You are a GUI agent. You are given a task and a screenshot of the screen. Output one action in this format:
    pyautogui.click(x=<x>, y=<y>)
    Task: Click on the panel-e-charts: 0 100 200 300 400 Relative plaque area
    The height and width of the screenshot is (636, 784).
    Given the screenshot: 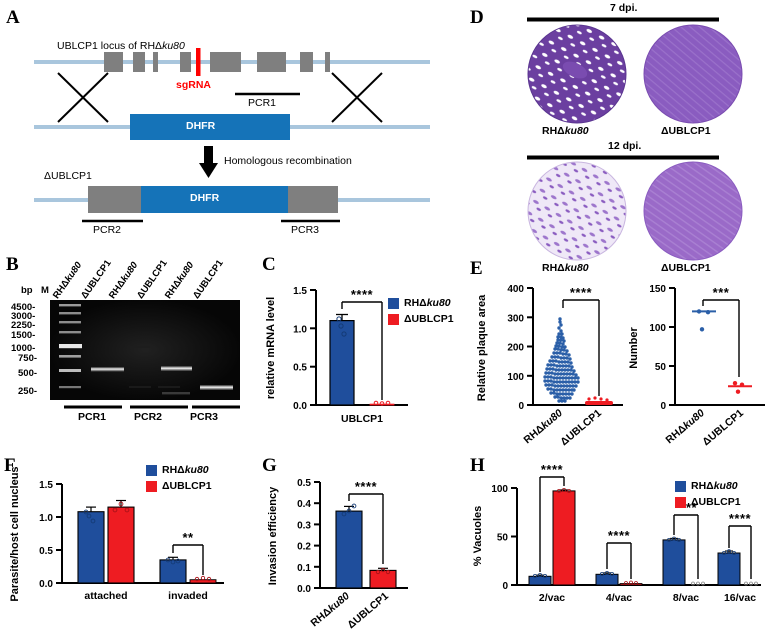 What is the action you would take?
    pyautogui.click(x=620, y=366)
    